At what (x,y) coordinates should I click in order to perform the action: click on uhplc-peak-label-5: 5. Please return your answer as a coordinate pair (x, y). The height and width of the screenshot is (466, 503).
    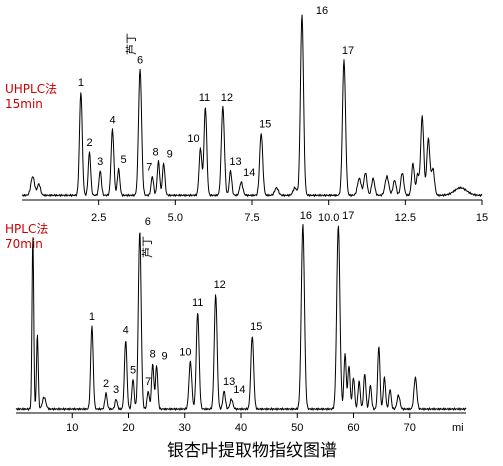
    Looking at the image, I should click on (124, 160).